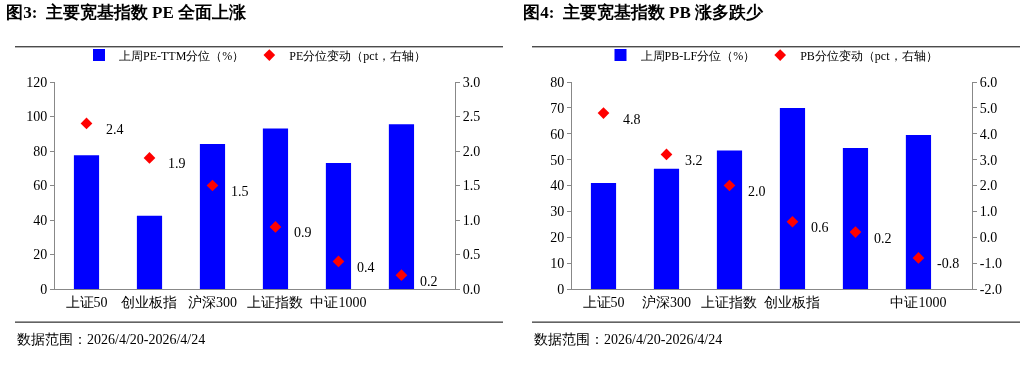 This screenshot has height=377, width=1034. What do you see at coordinates (988, 108) in the screenshot?
I see `y2-tick-label: 5.0` at bounding box center [988, 108].